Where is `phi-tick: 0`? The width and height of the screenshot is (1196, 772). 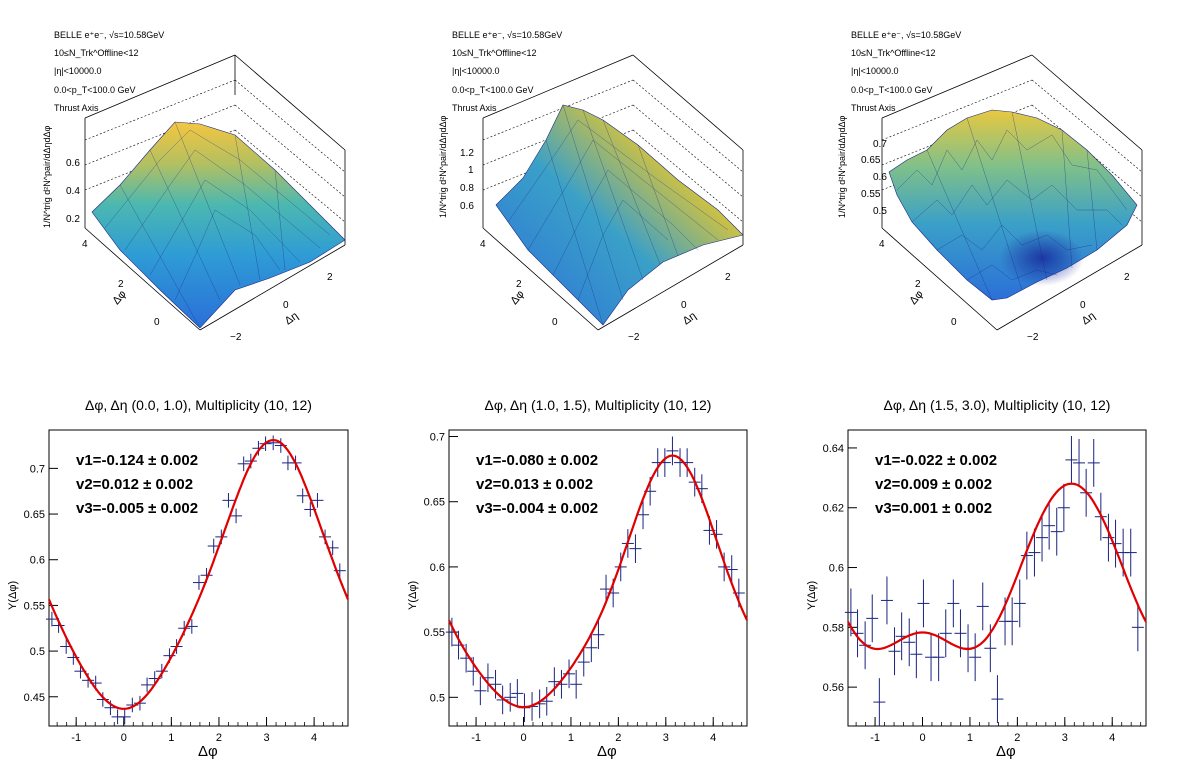
phi-tick: 0 is located at coordinates (157, 322).